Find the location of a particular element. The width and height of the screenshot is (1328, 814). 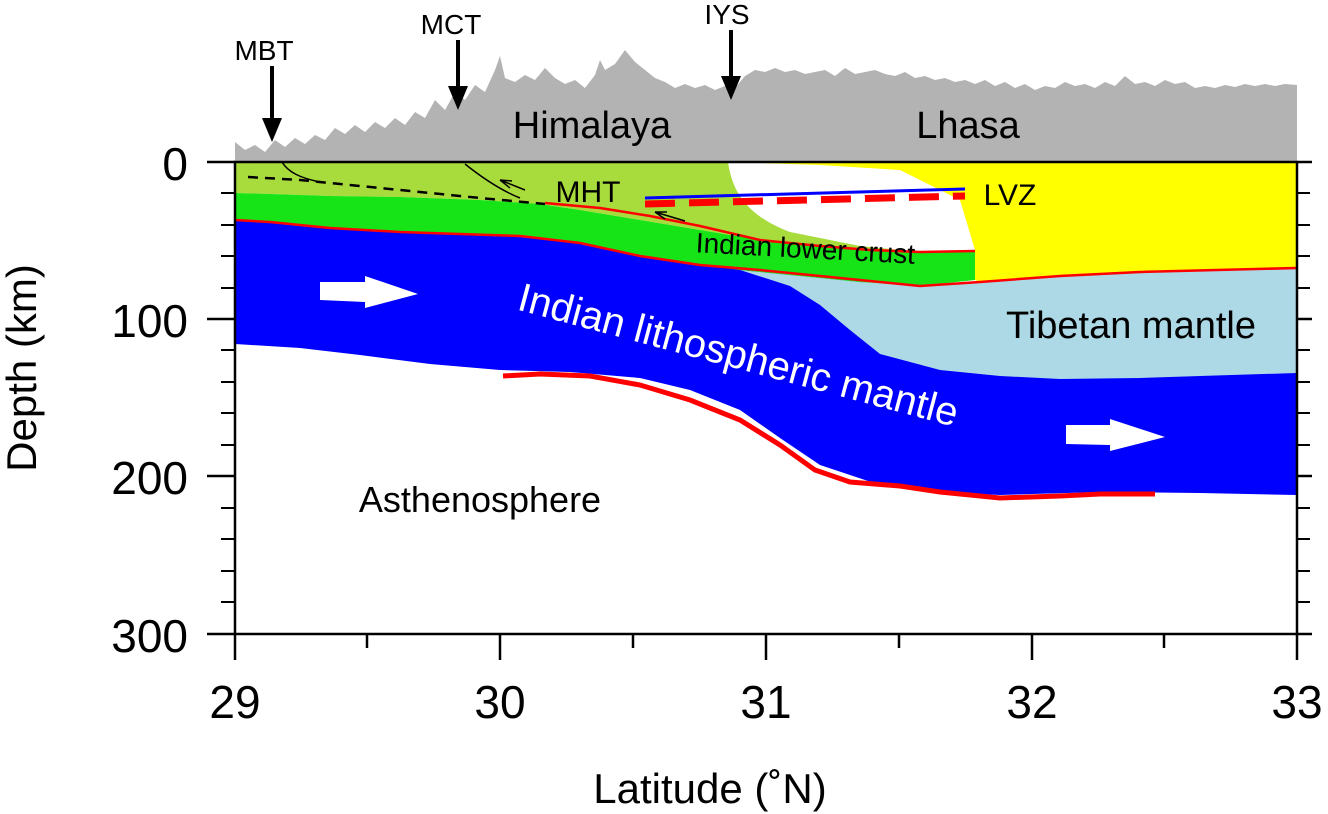

lvz-dashed-line is located at coordinates (805, 200).